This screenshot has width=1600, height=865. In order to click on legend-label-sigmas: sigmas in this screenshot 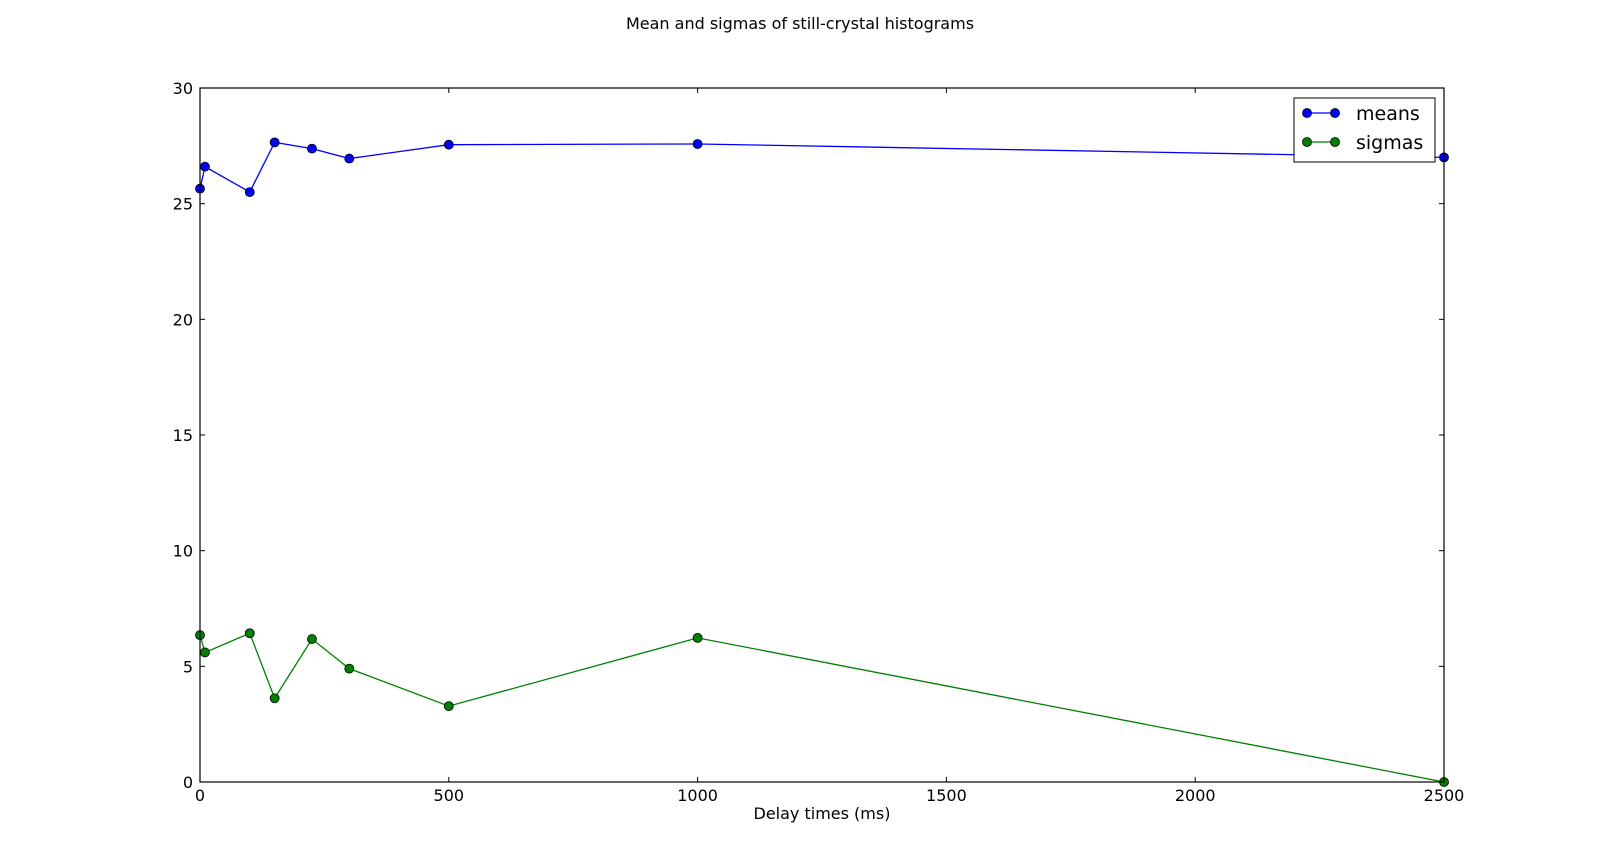, I will do `click(1389, 143)`.